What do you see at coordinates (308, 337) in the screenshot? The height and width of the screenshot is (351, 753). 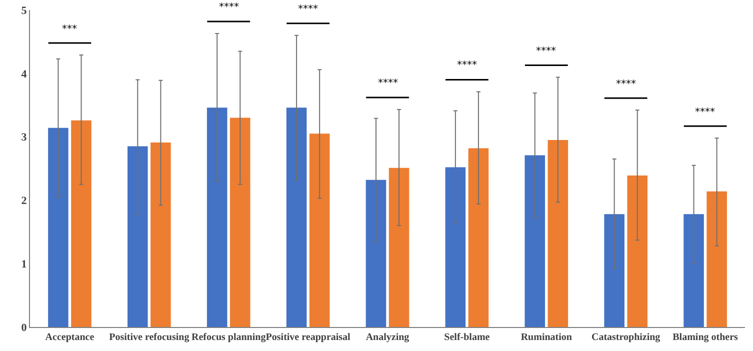 I see `x-tick-label: Positive reappraisal` at bounding box center [308, 337].